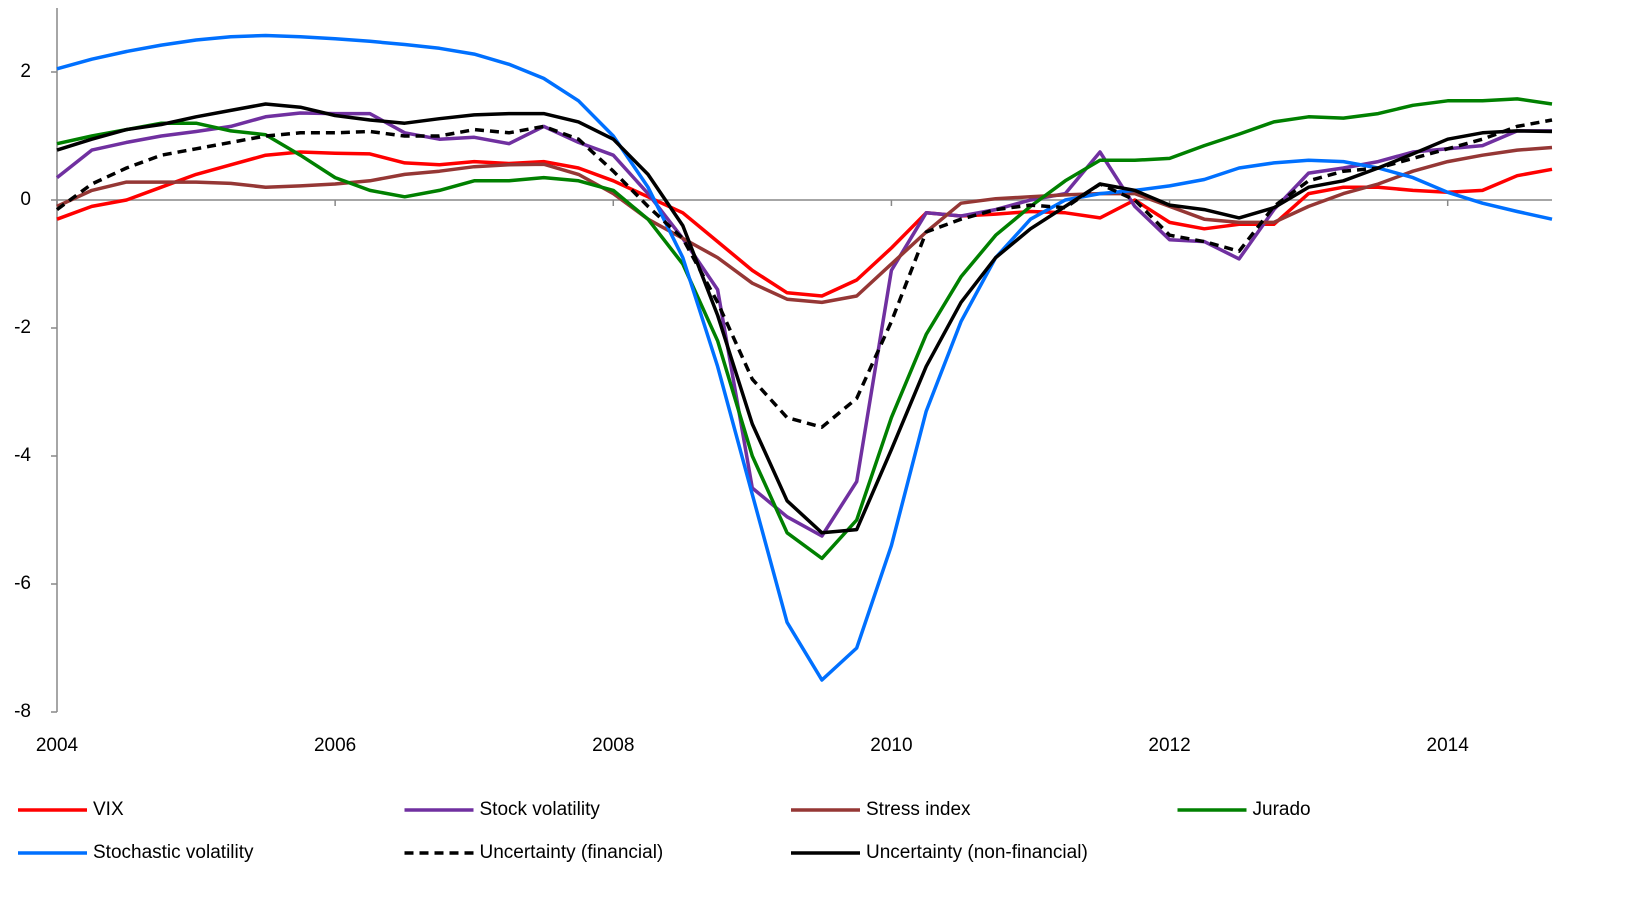 The height and width of the screenshot is (899, 1627). I want to click on x-tick-label: 2008, so click(613, 745).